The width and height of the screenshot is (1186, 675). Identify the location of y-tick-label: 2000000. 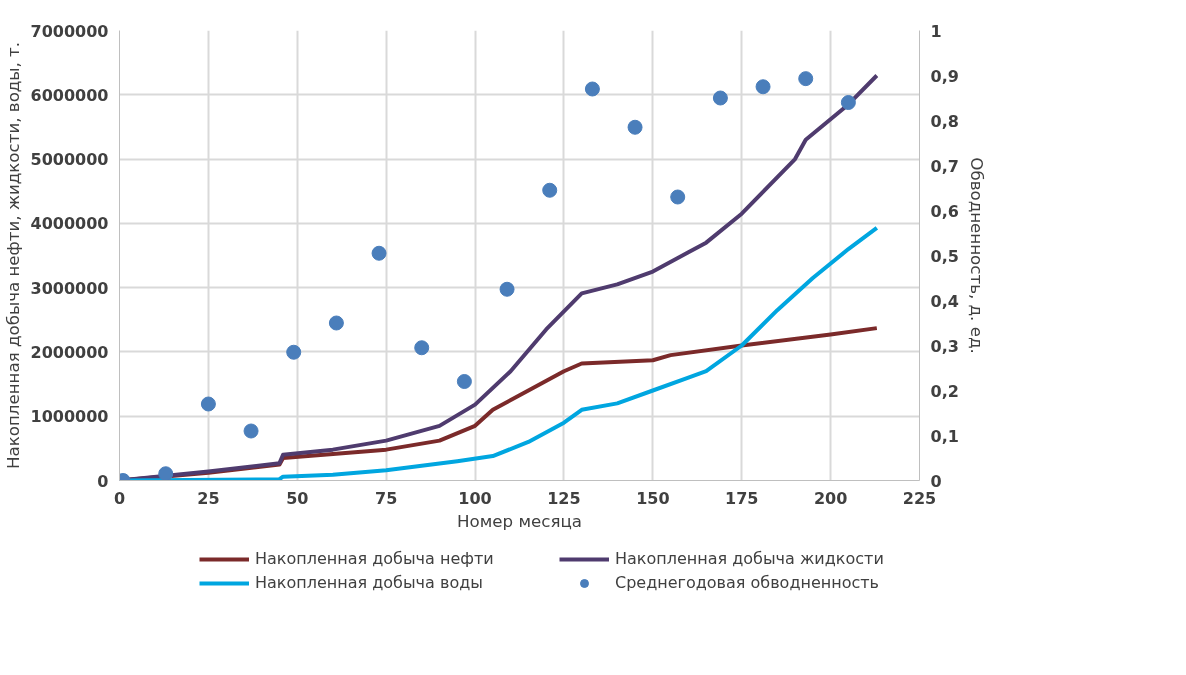
(69, 352).